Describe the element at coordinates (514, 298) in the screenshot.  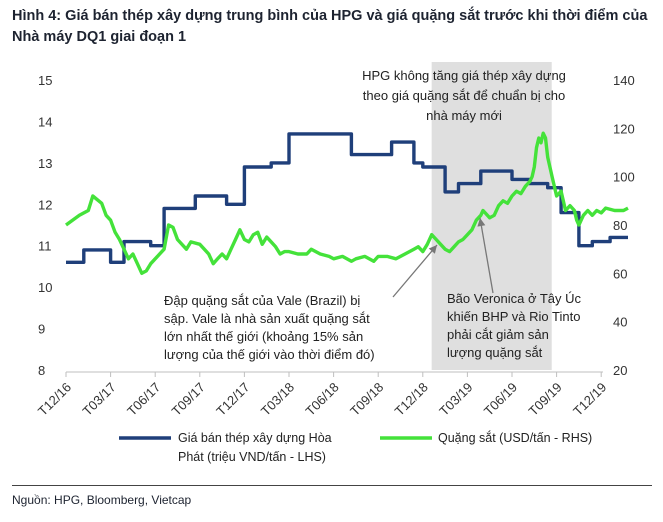
I see `annotation-text: Bão Veronica ở Tây Úc` at that location.